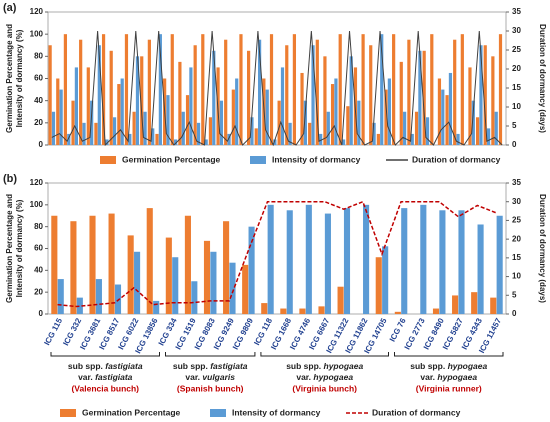  I want to click on y-tick-label: 0, so click(41, 313).